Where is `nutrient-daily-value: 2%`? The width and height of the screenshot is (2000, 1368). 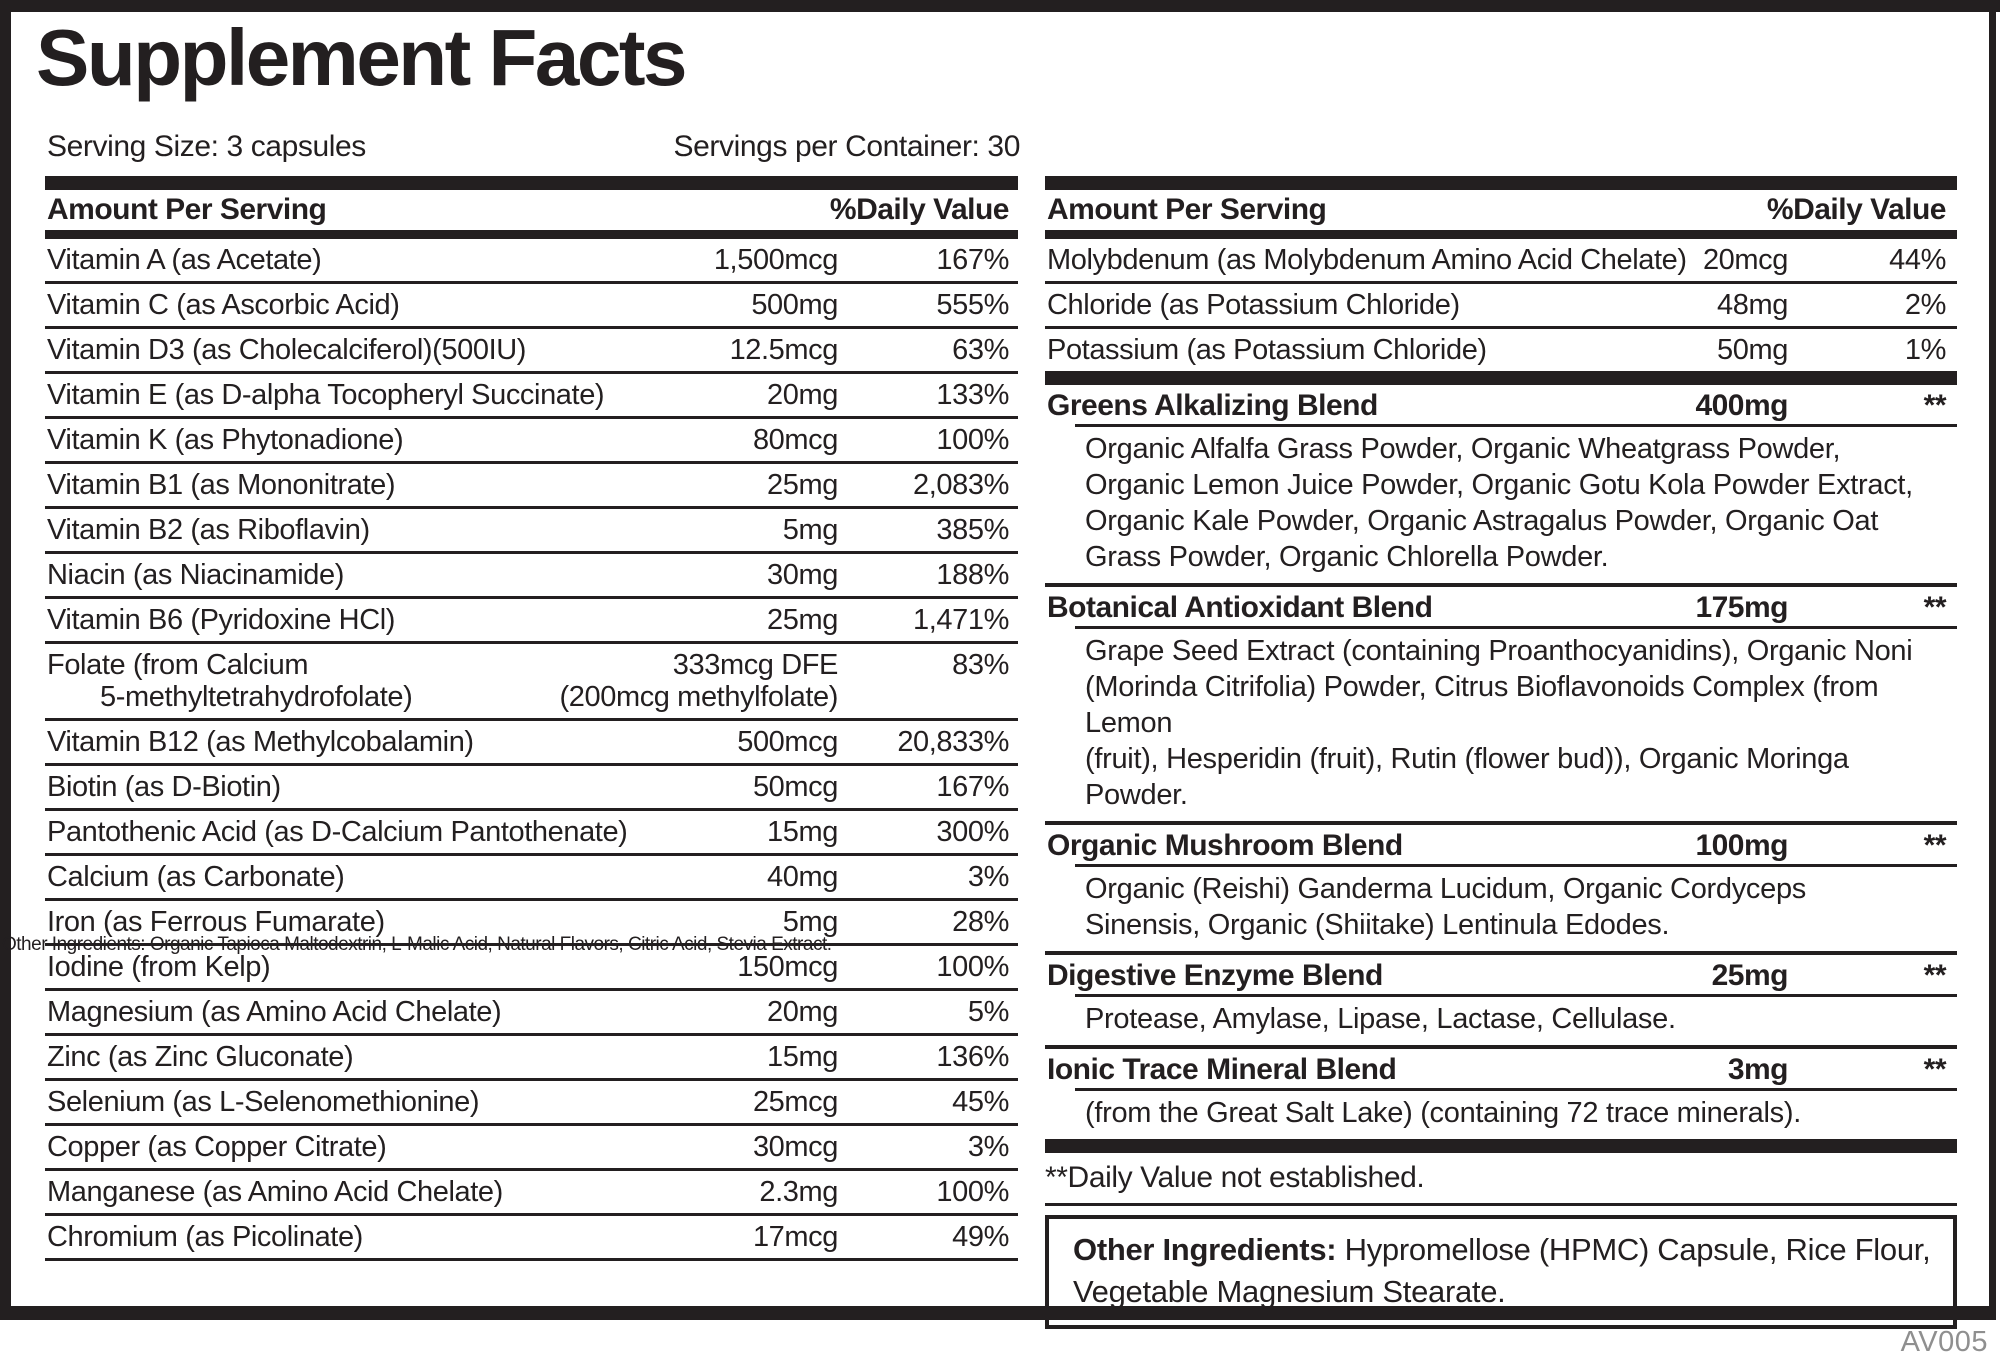 nutrient-daily-value: 2% is located at coordinates (1925, 305).